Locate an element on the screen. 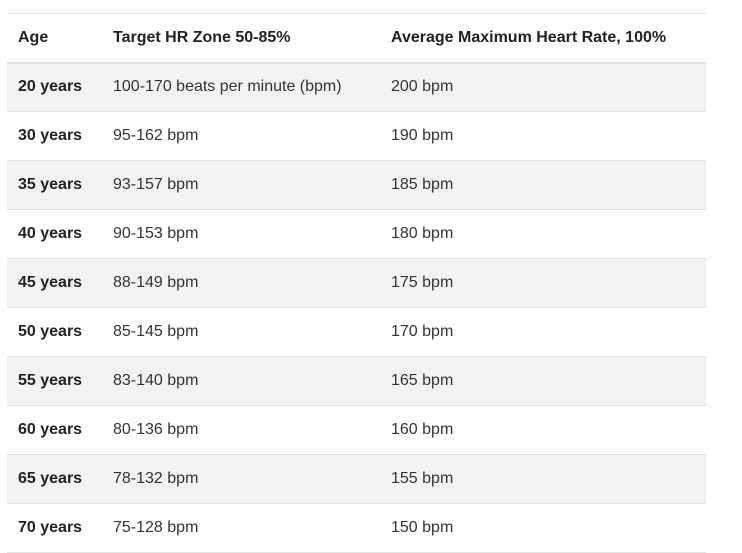 The height and width of the screenshot is (553, 742). target-zone-cell: 80-136 bpm is located at coordinates (156, 429).